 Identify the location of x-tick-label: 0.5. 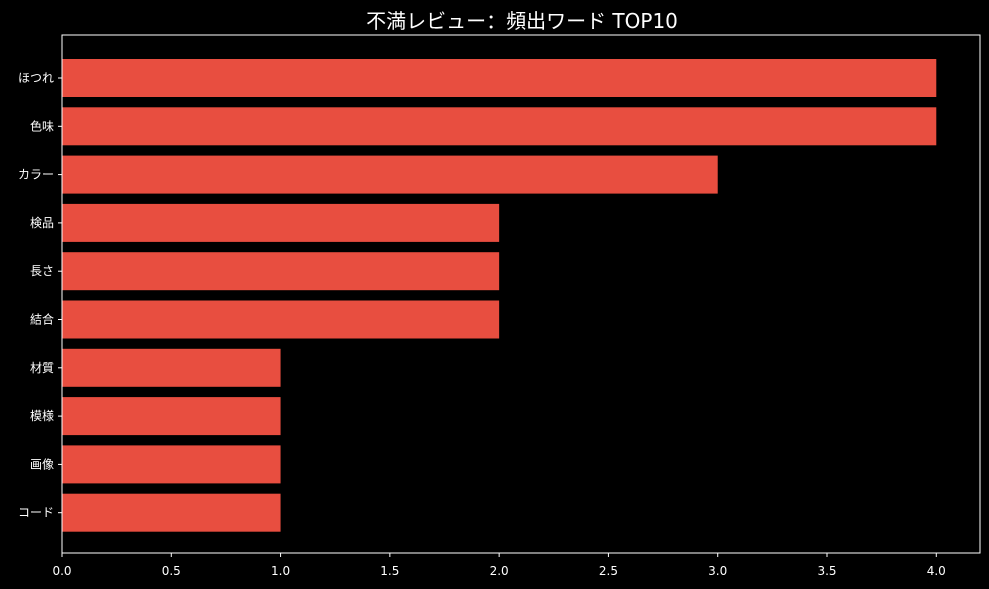
(171, 571).